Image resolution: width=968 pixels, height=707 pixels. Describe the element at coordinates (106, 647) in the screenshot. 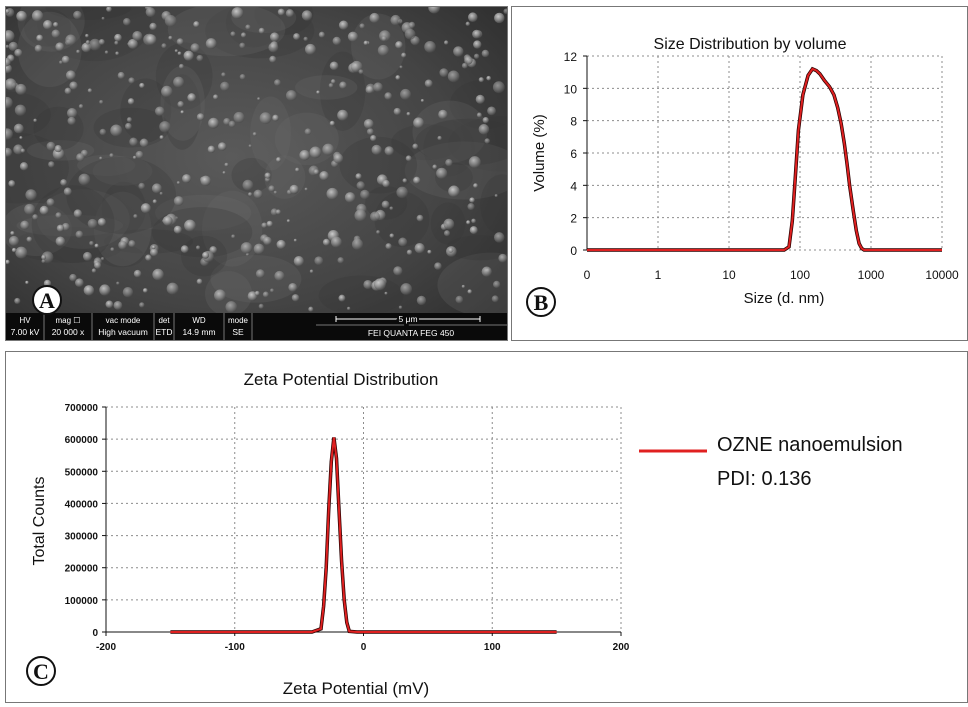

I see `x-tick-label: -200` at that location.